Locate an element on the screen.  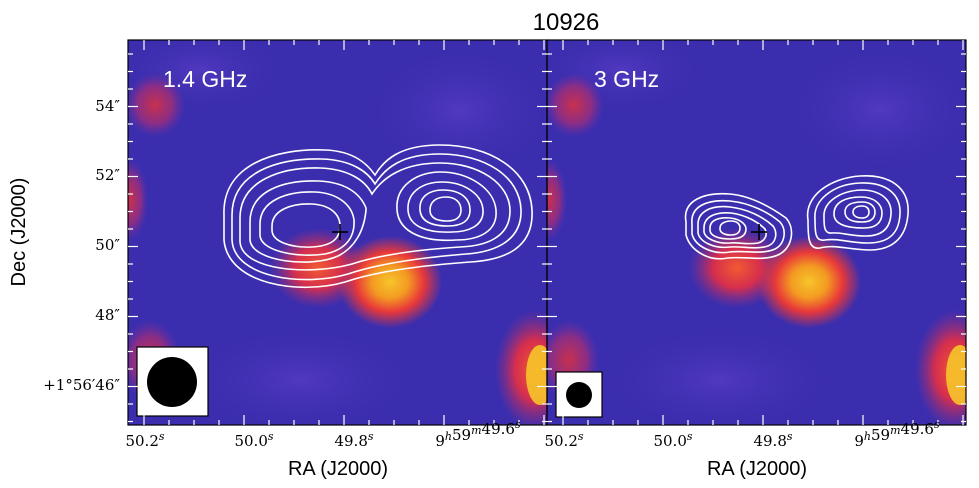
panel-1-source-topleft is located at coordinates (156, 105).